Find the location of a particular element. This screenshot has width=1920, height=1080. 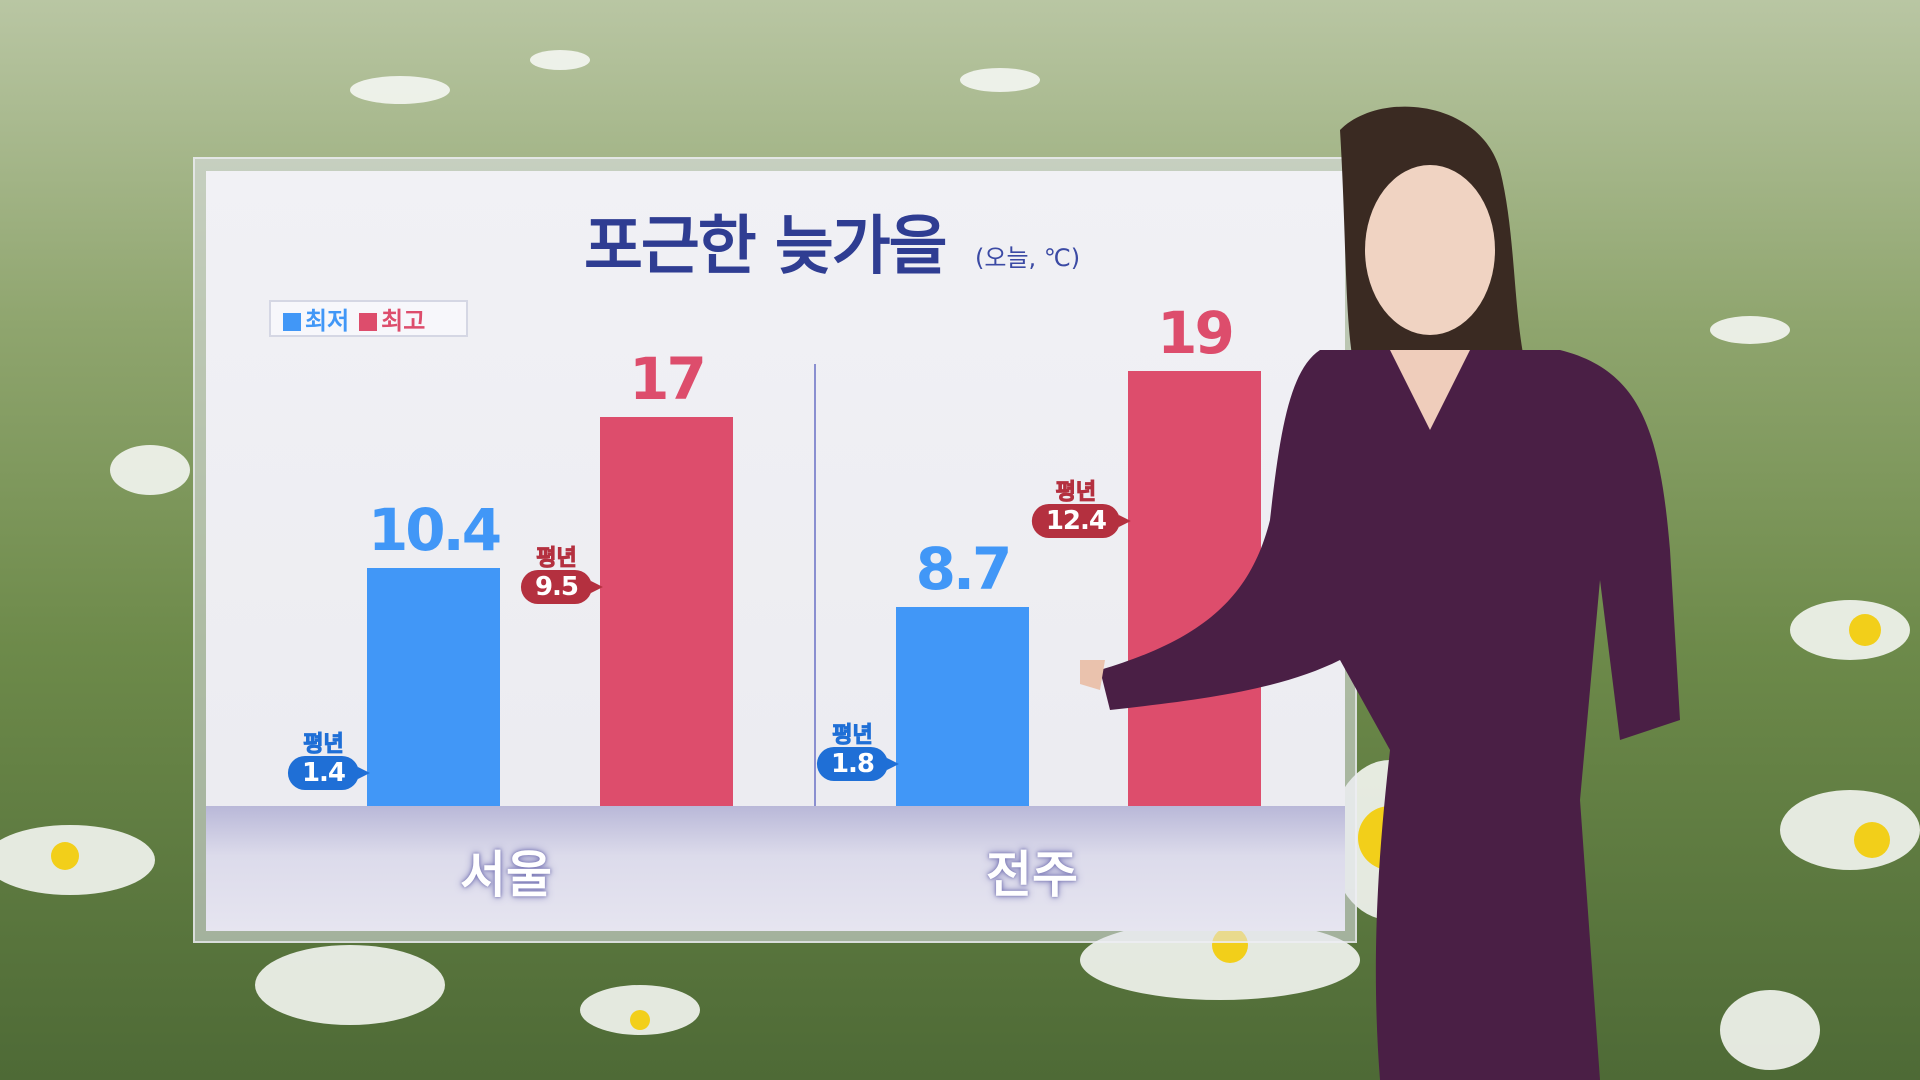

legend-max: 최고 is located at coordinates (392, 318).